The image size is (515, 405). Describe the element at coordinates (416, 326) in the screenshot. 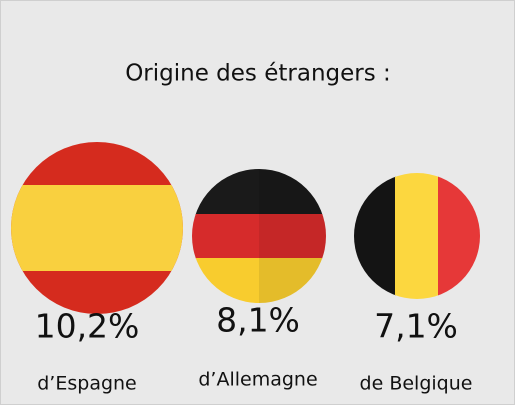

I see `percentage: 7,1%` at that location.